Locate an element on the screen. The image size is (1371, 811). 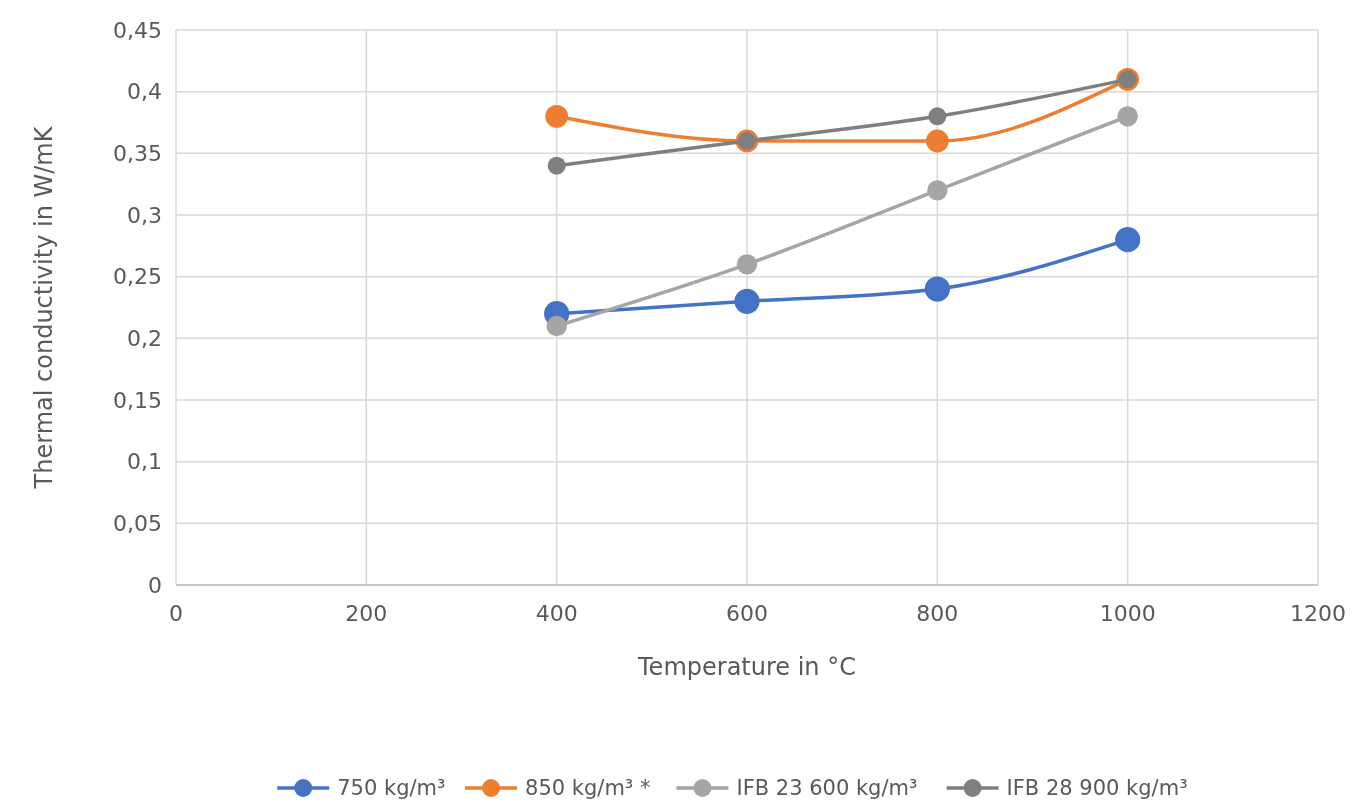
x-tick-label: 400 is located at coordinates (556, 613).